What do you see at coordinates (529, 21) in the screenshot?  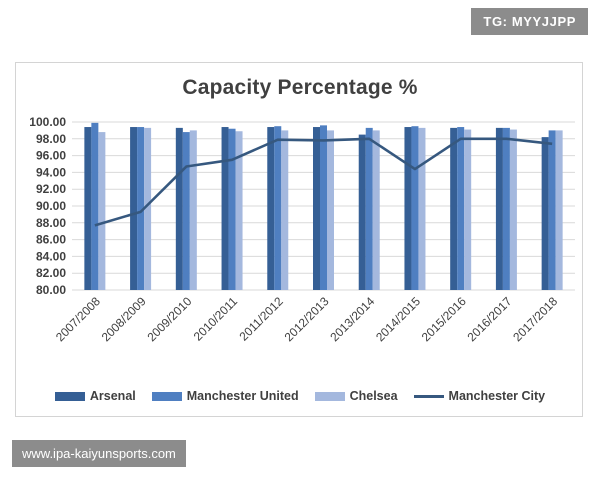 I see `watermark-tg-badge: TG: MYYJJPP` at bounding box center [529, 21].